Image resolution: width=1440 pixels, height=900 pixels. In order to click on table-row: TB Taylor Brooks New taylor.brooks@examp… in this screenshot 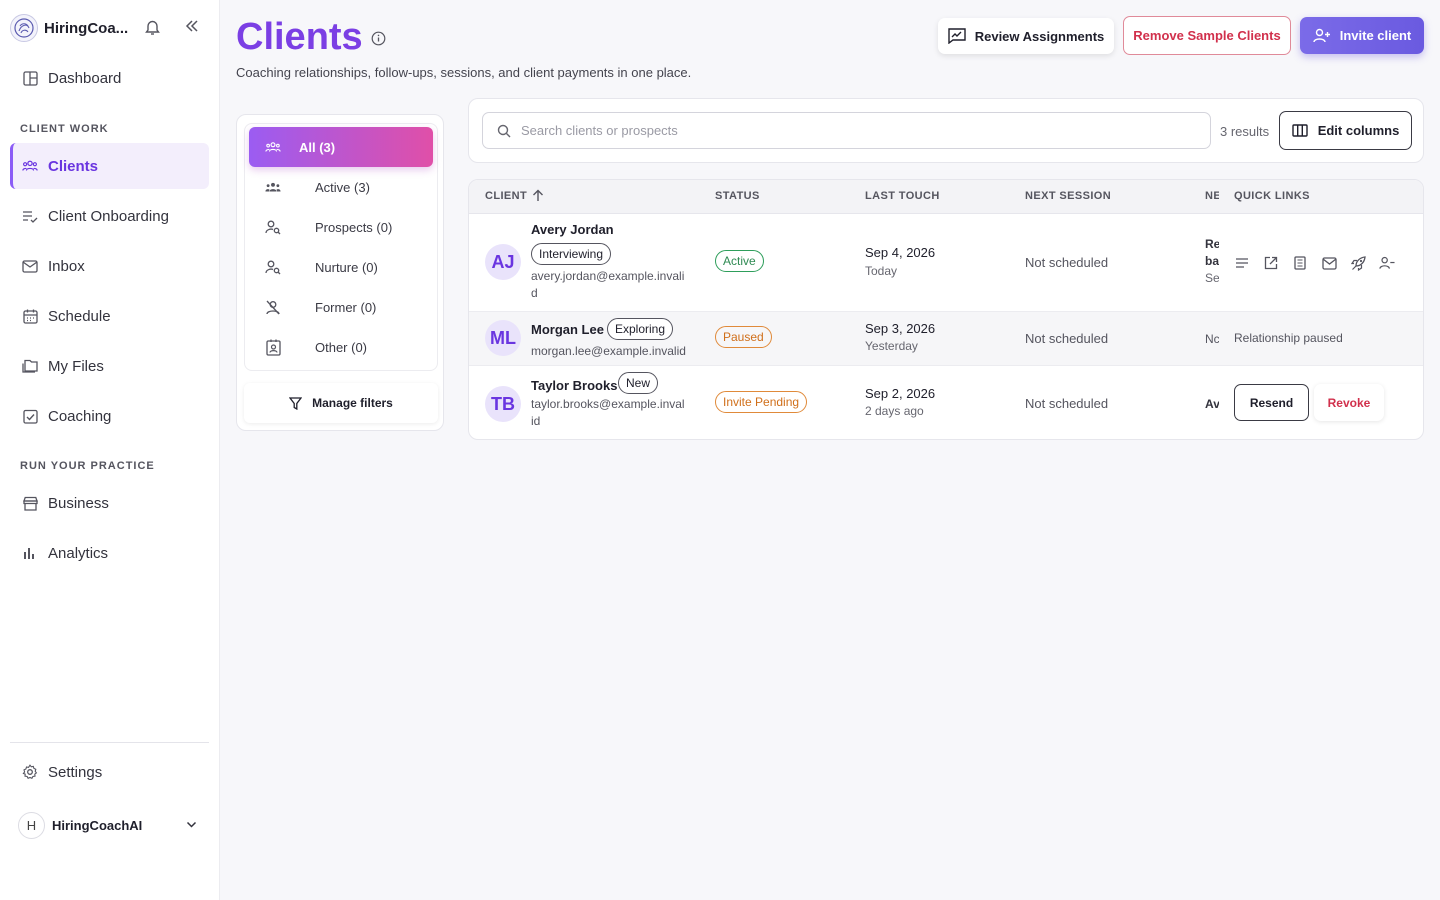, I will do `click(946, 402)`.